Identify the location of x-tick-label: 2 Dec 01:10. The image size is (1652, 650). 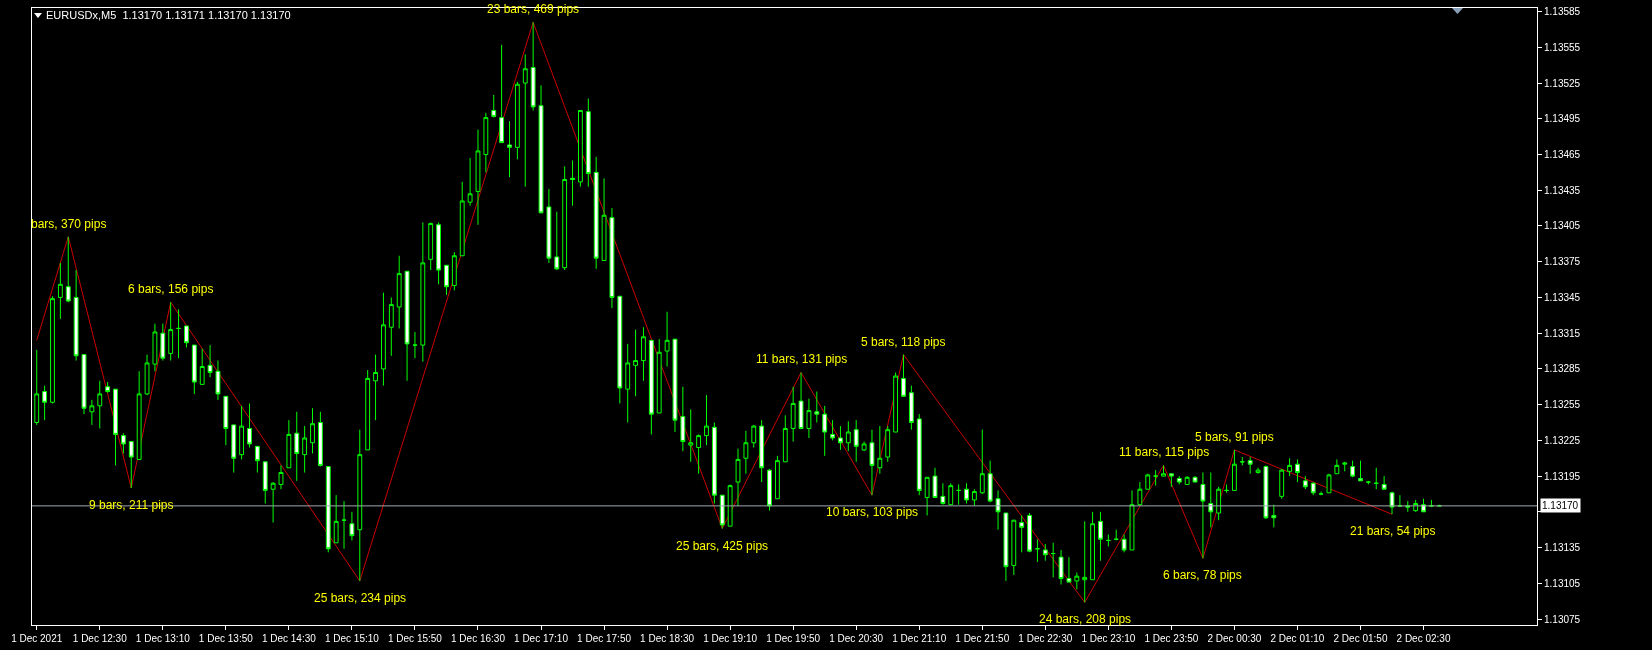
(1297, 638).